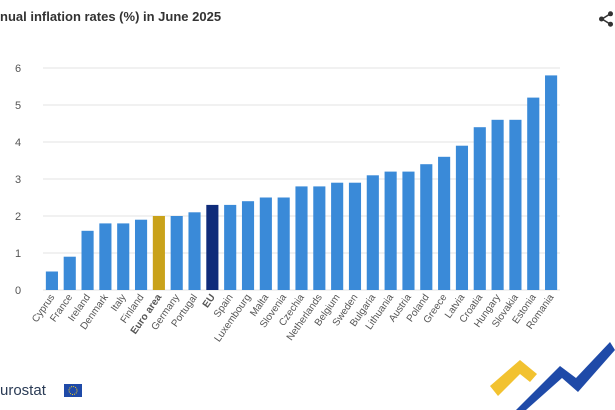  What do you see at coordinates (552, 376) in the screenshot?
I see `eurostat-chevron-decoration` at bounding box center [552, 376].